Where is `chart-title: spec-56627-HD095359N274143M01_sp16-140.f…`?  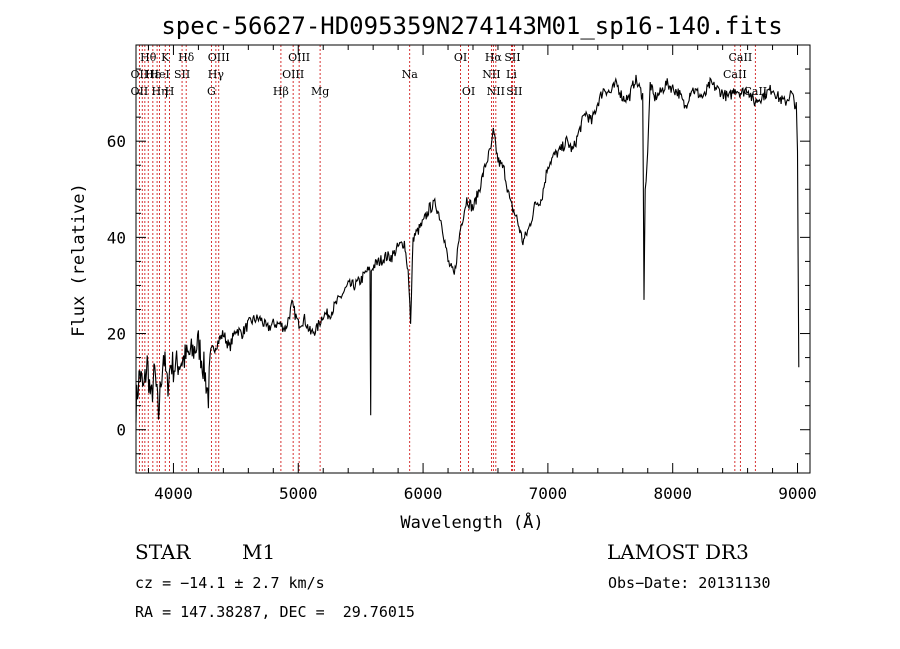 chart-title: spec-56627-HD095359N274143M01_sp16-140.f… is located at coordinates (471, 26).